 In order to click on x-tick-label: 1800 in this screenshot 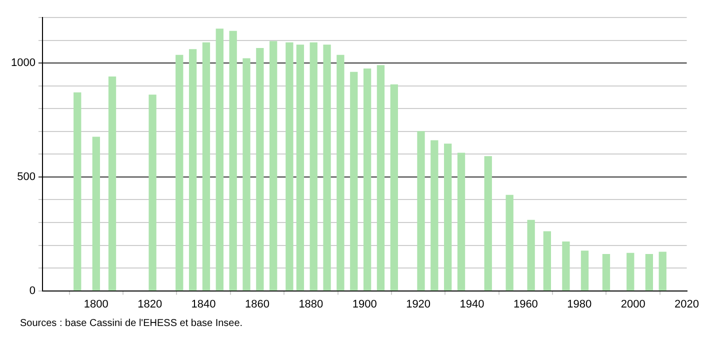, I will do `click(96, 304)`.